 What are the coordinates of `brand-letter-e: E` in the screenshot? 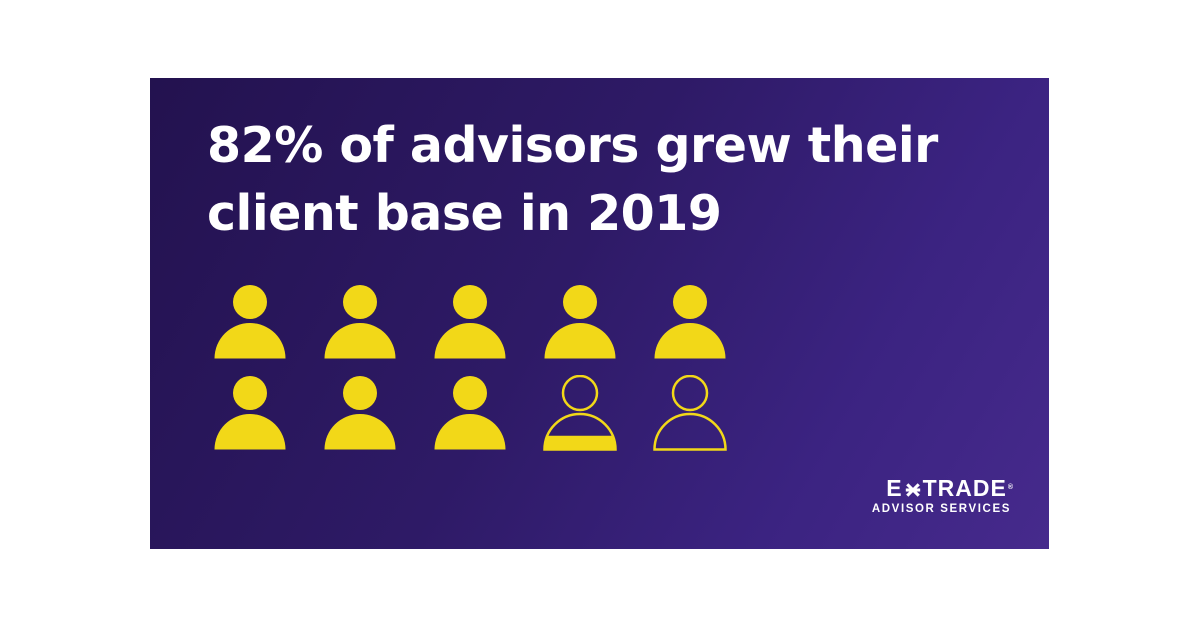 It's located at (894, 488).